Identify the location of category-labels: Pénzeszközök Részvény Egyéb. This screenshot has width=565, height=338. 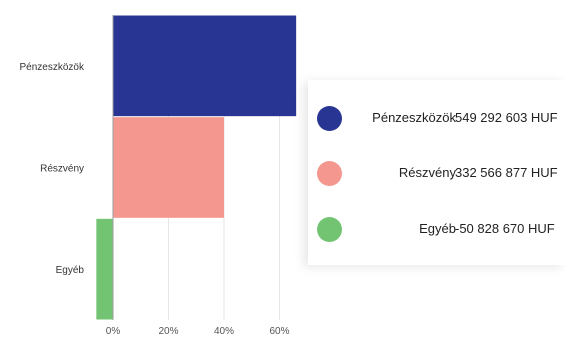
(52, 169).